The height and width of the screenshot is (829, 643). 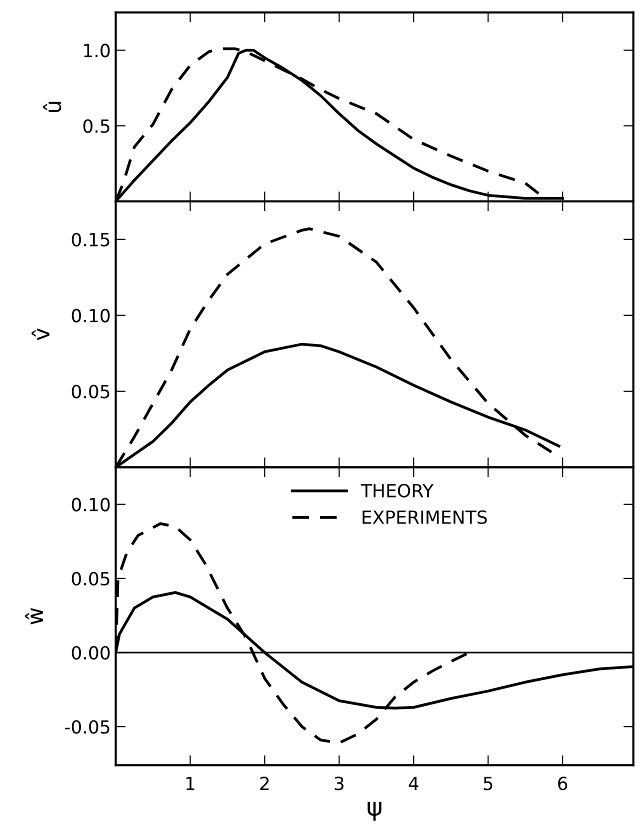 What do you see at coordinates (563, 783) in the screenshot?
I see `x-tick-label: 6` at bounding box center [563, 783].